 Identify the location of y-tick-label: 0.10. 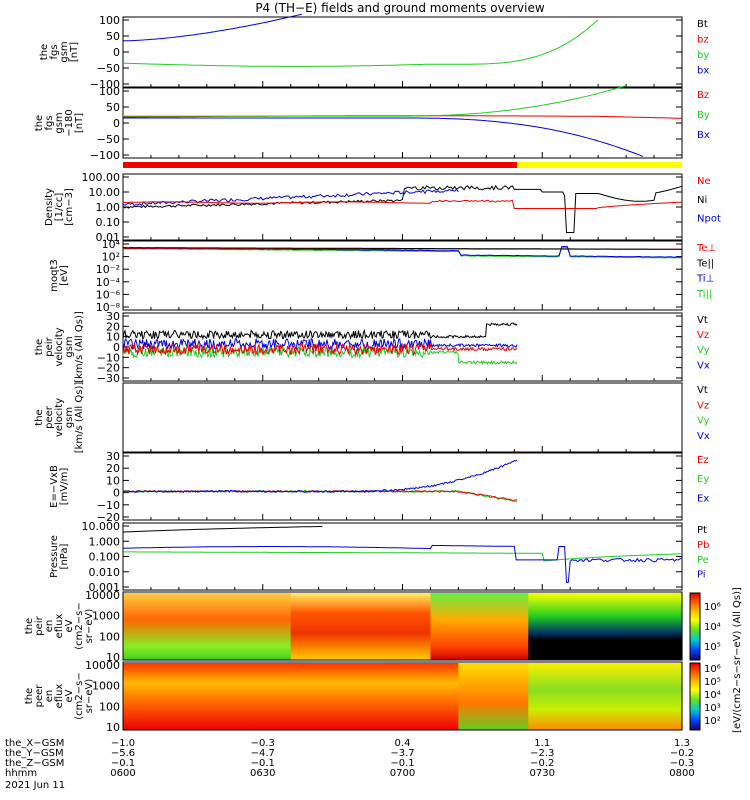
(108, 222).